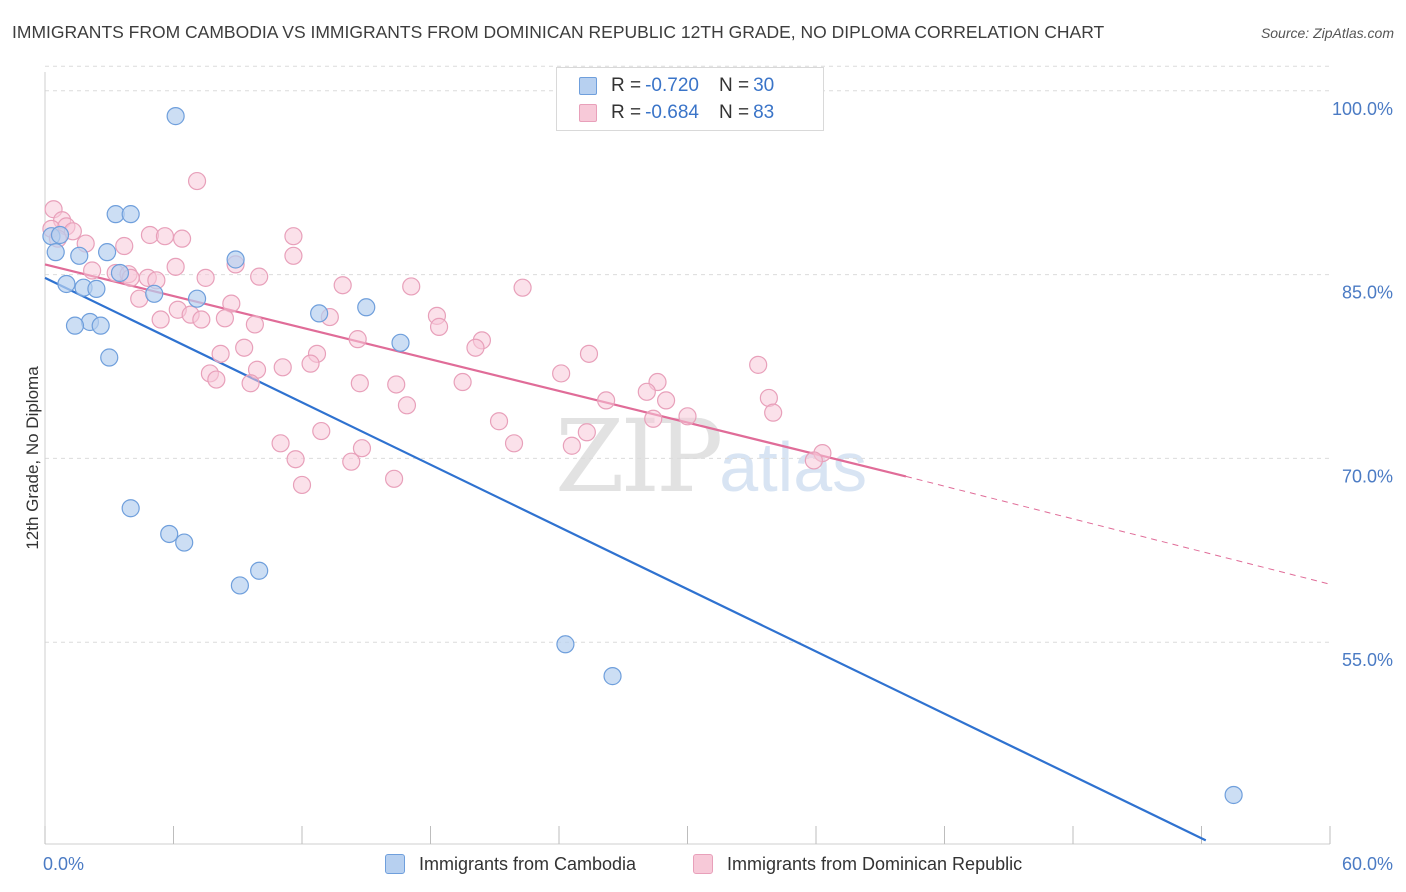 The height and width of the screenshot is (892, 1406). I want to click on bottom-legend-swatch-cambodia, so click(395, 864).